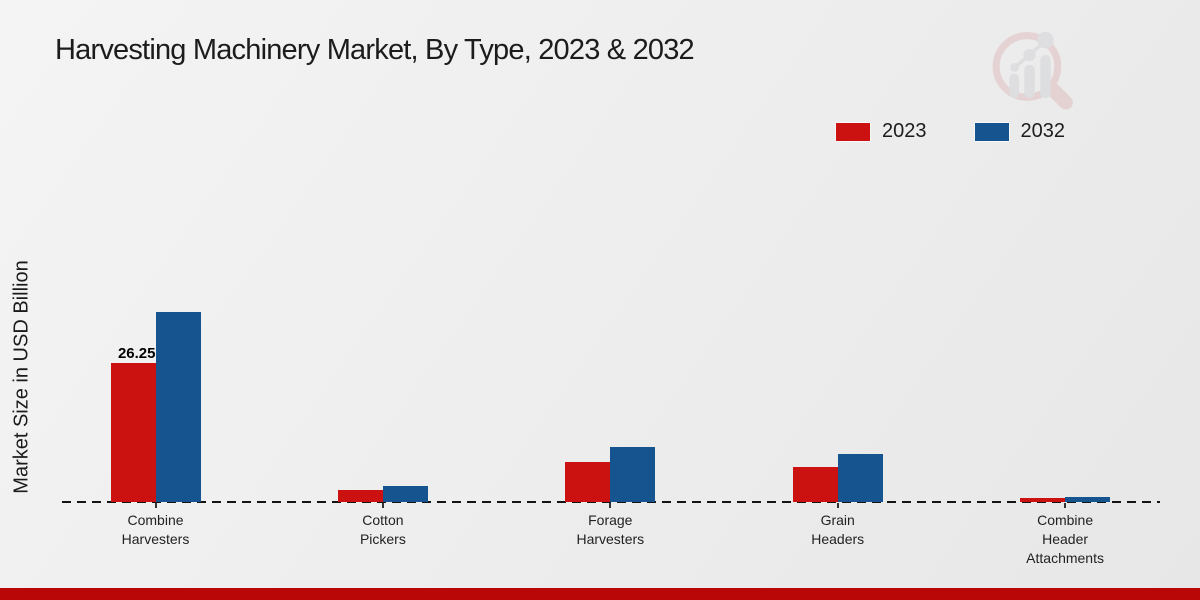 Image resolution: width=1200 pixels, height=600 pixels. I want to click on bar-2023-combine-harvesters, so click(133, 432).